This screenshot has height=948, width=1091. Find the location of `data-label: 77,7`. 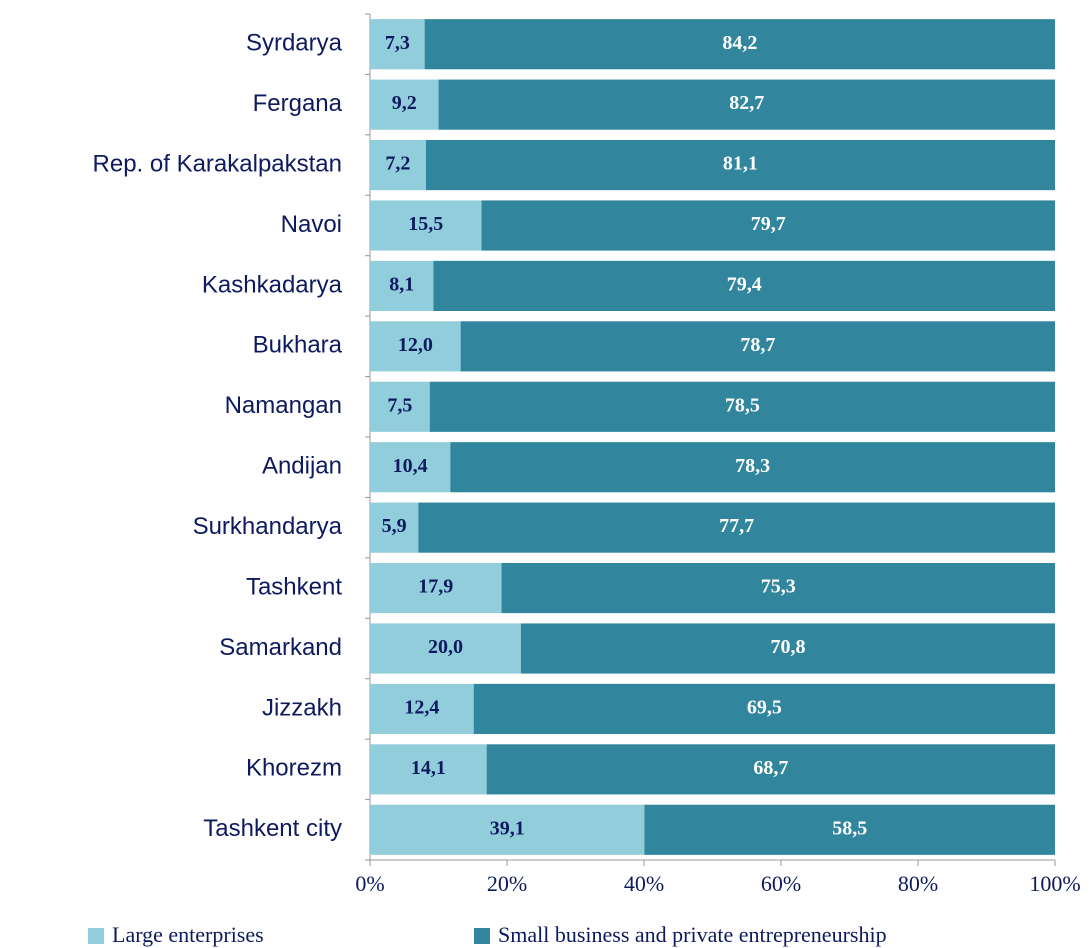

data-label: 77,7 is located at coordinates (736, 526).